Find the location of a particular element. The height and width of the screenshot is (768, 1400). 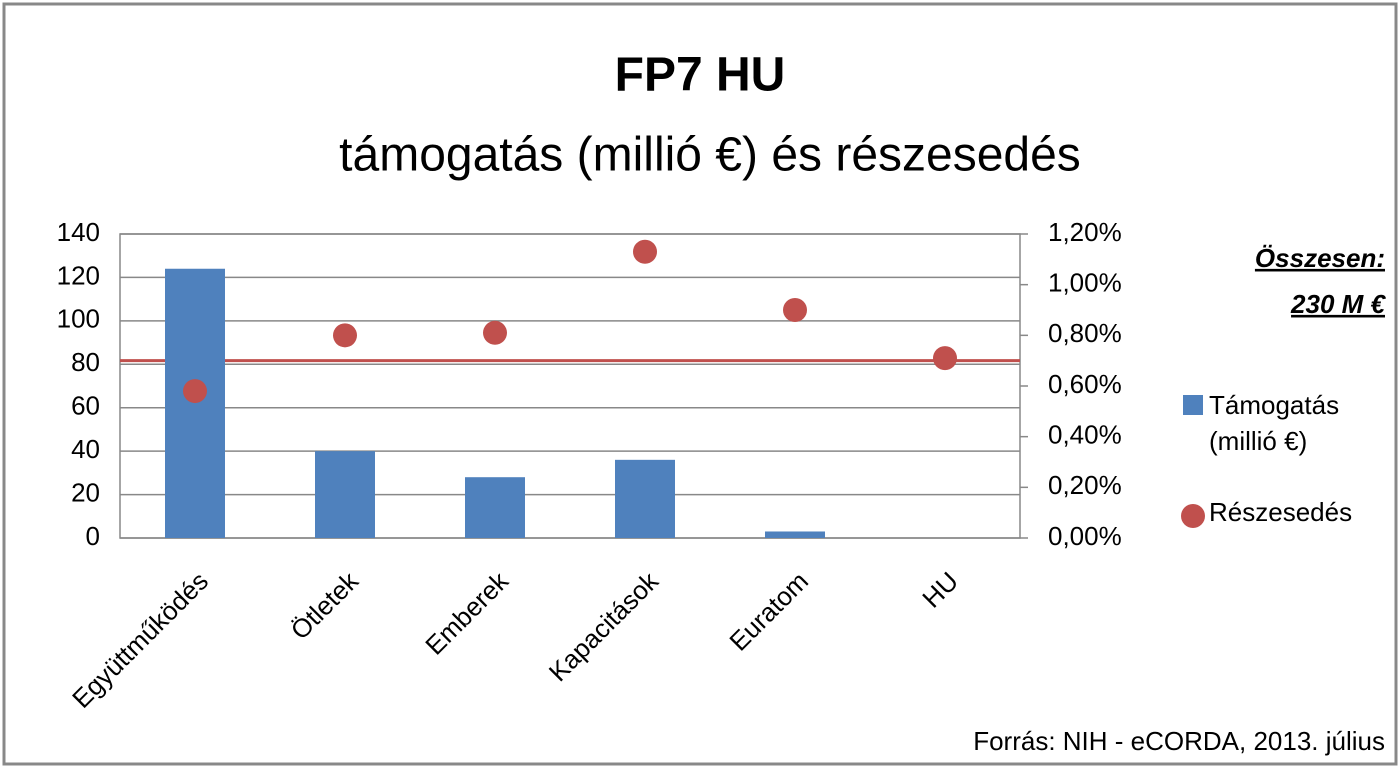

y2-tick-label: 0,60% is located at coordinates (1085, 384).